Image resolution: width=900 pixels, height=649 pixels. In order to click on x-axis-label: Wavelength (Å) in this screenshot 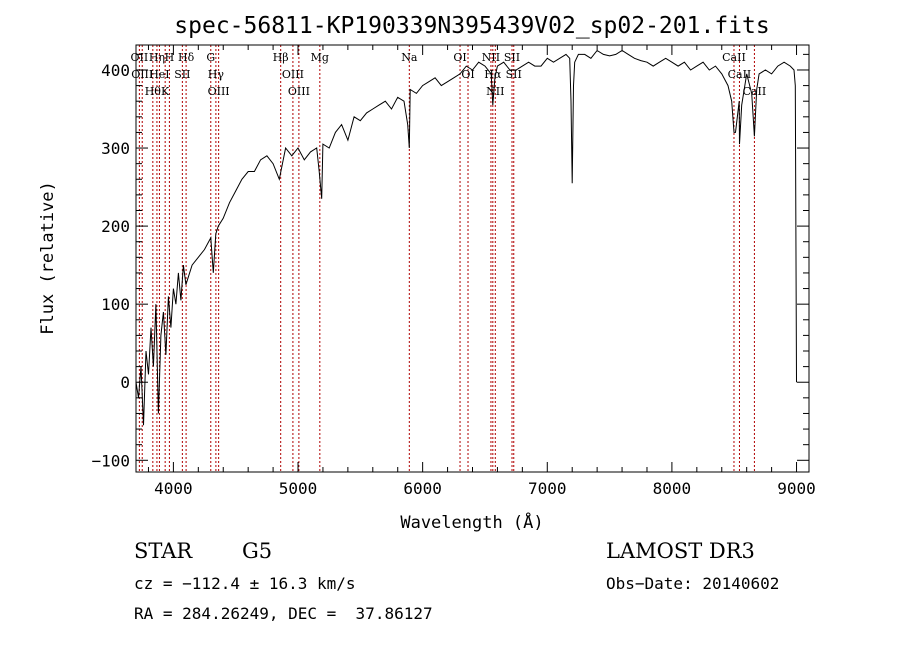, I will do `click(471, 522)`.